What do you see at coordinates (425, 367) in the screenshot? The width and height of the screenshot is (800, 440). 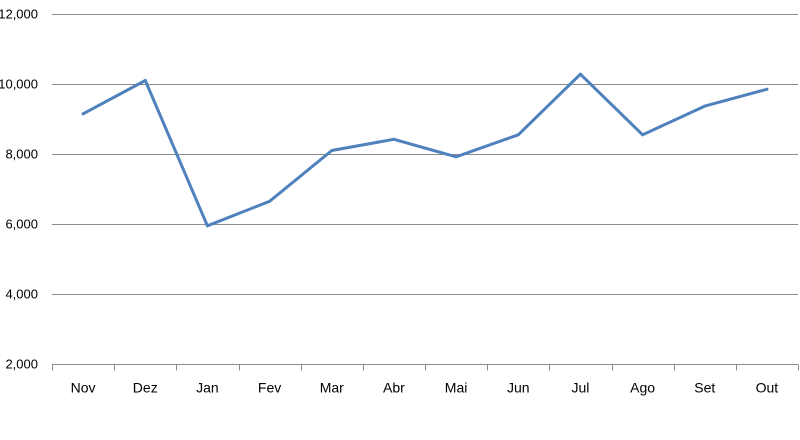 I see `x-axis` at bounding box center [425, 367].